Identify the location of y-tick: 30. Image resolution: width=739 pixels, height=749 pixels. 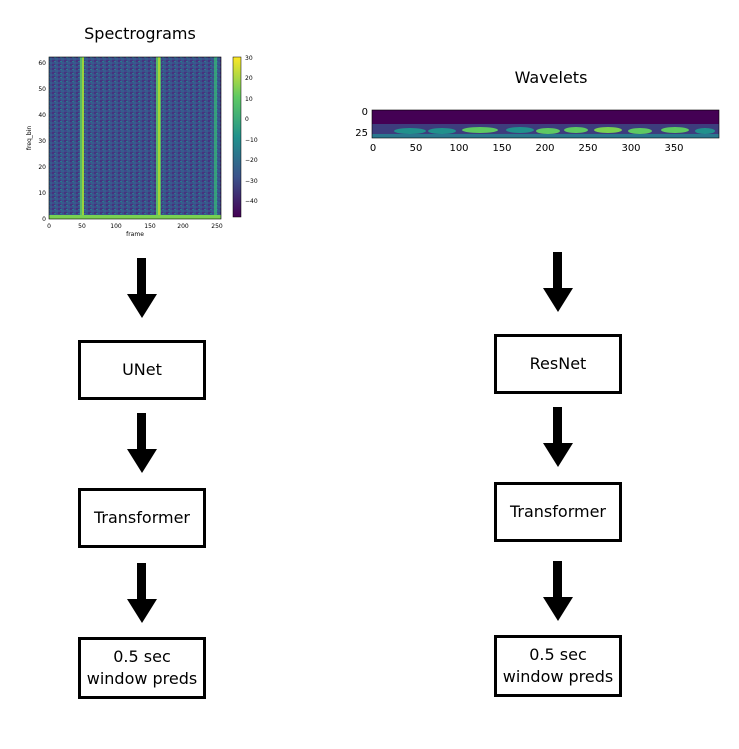
(42, 141).